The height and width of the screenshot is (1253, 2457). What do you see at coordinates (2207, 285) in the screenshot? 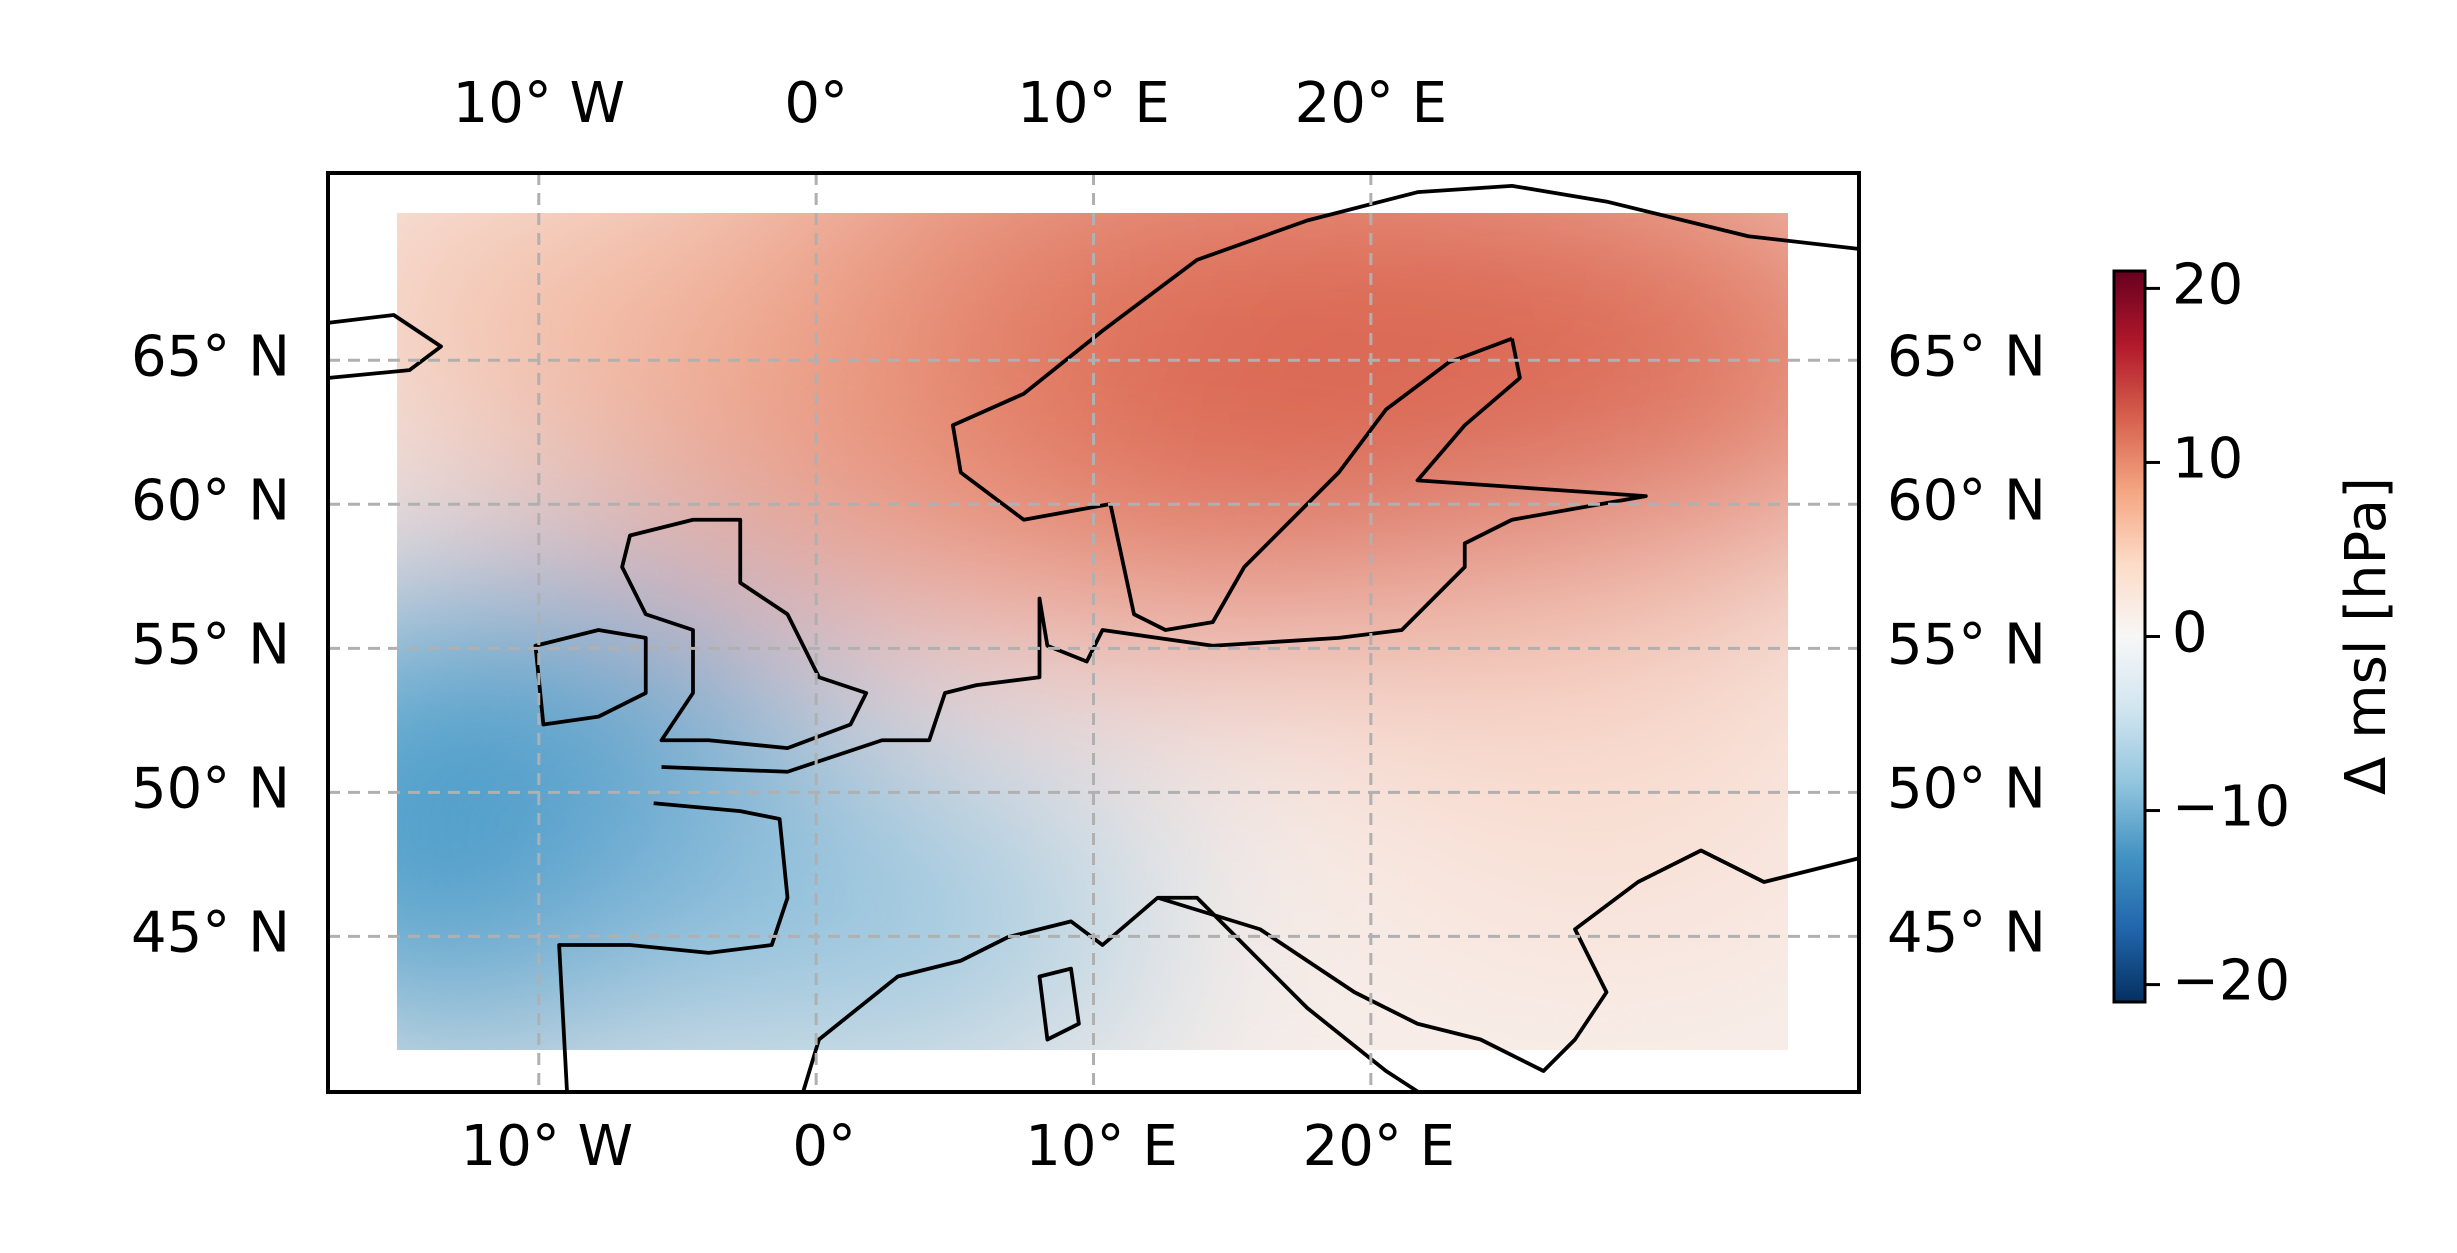
I see `colorbar-tick-label: 20` at bounding box center [2207, 285].